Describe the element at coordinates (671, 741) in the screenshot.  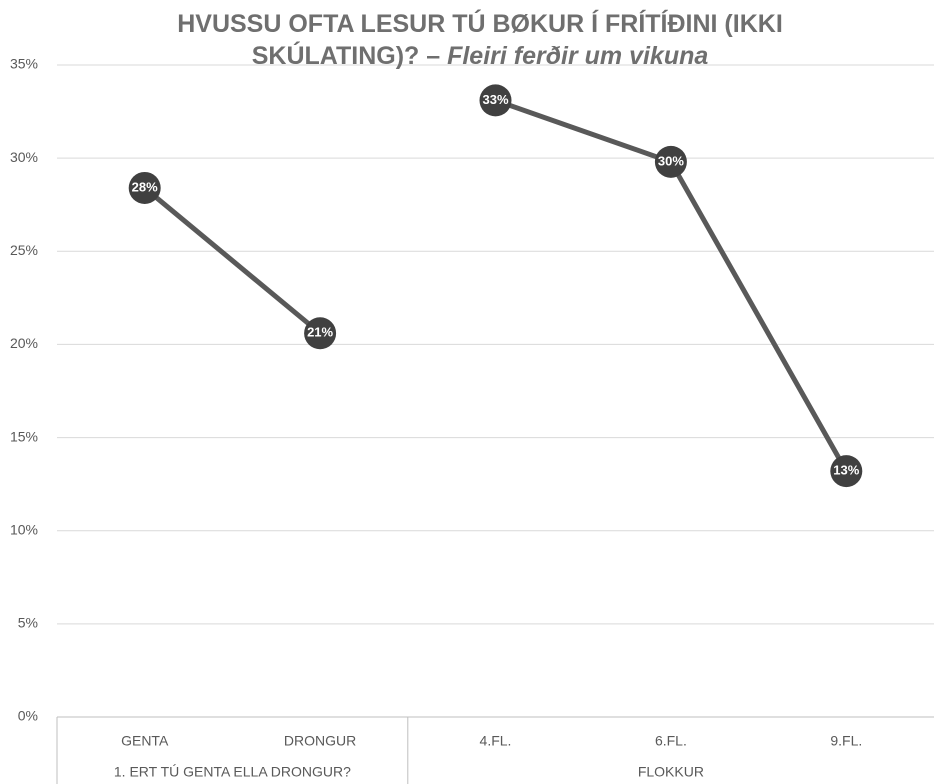
I see `x-tick-label: 6.FL.` at that location.